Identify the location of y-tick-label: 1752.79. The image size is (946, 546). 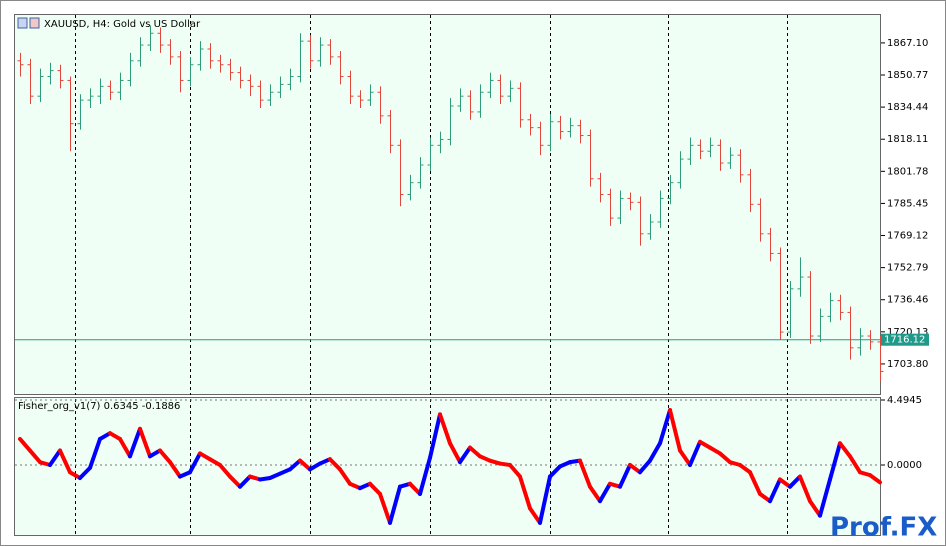
(907, 268).